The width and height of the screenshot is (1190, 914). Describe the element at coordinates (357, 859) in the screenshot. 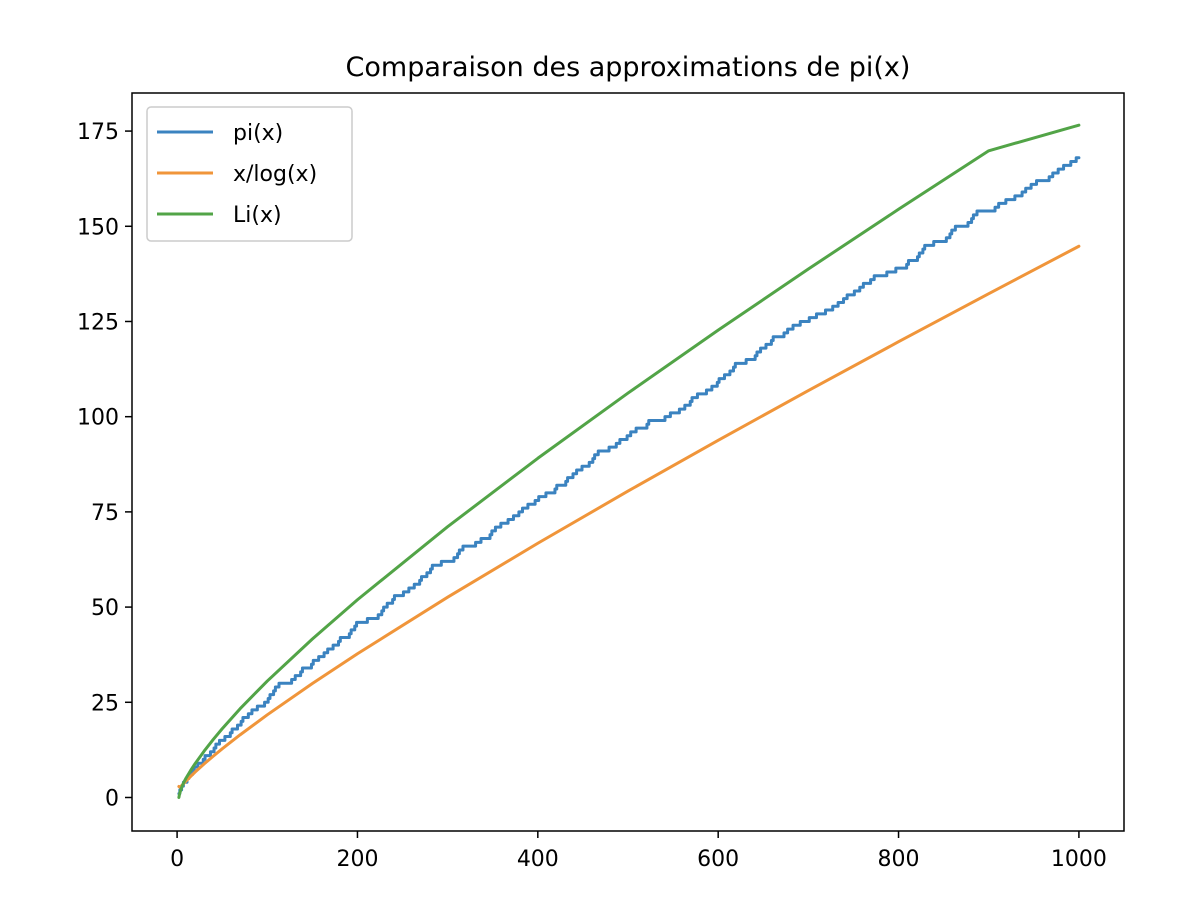

I see `x-tick-label-1: 200` at that location.